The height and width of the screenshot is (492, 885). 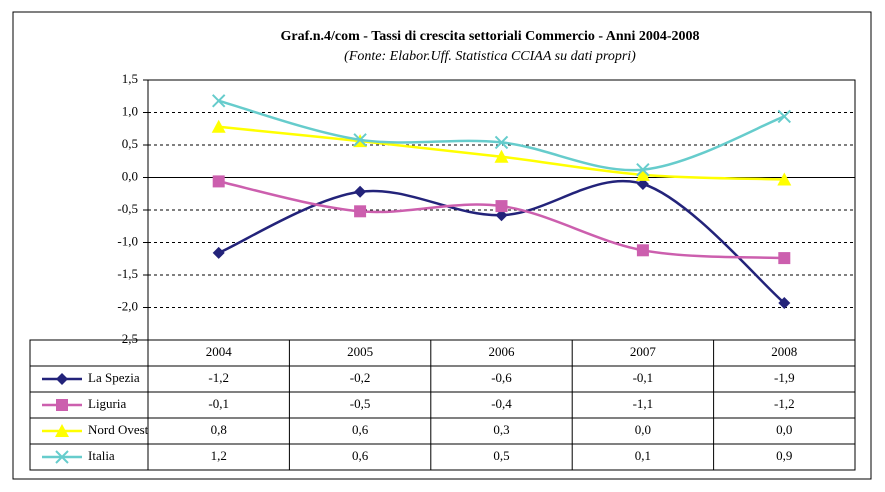 I want to click on x-tick-label: 2008, so click(x=784, y=351).